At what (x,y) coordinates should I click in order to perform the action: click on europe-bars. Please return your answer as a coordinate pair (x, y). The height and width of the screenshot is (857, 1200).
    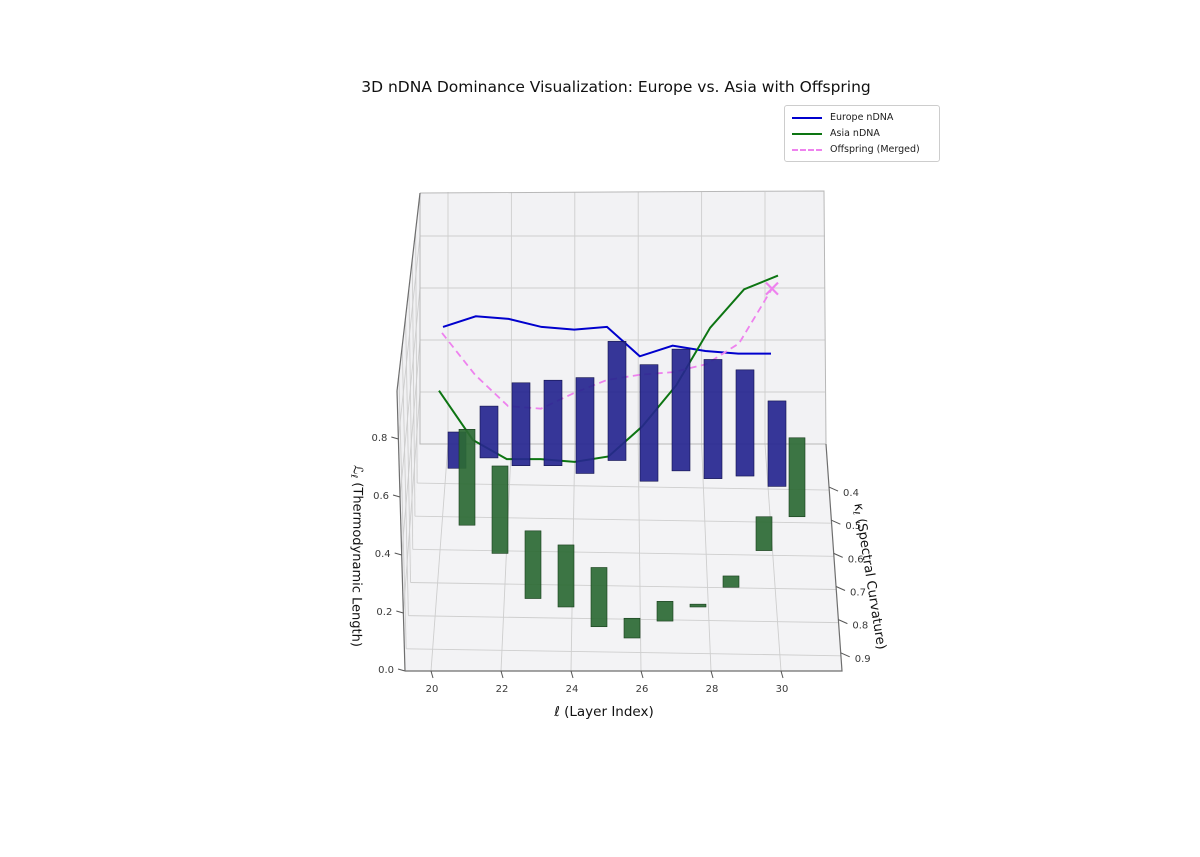
    Looking at the image, I should click on (617, 414).